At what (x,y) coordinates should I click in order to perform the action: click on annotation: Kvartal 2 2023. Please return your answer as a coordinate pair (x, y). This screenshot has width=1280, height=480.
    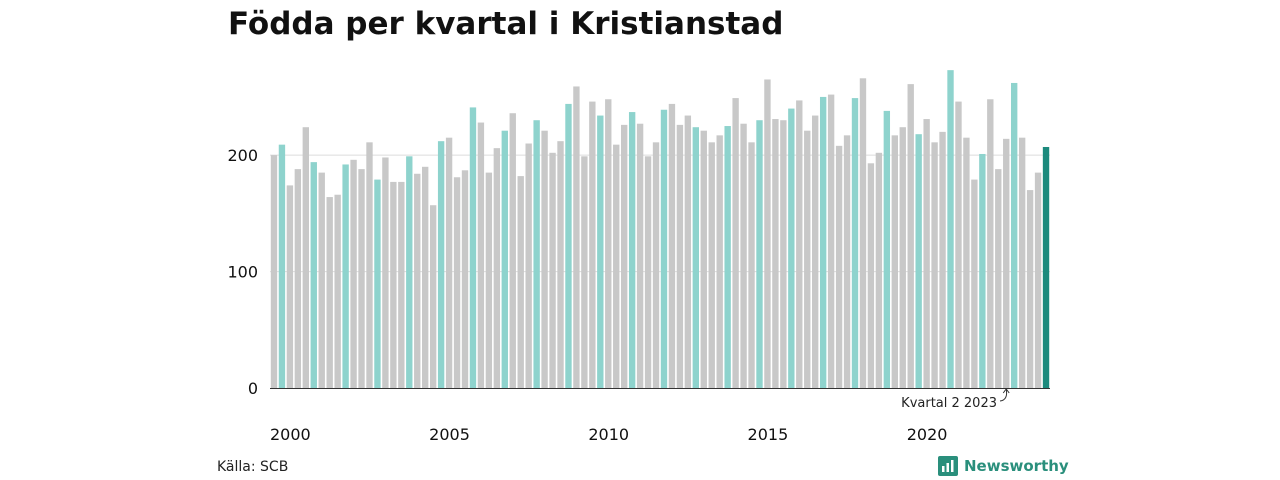
    Looking at the image, I should click on (955, 399).